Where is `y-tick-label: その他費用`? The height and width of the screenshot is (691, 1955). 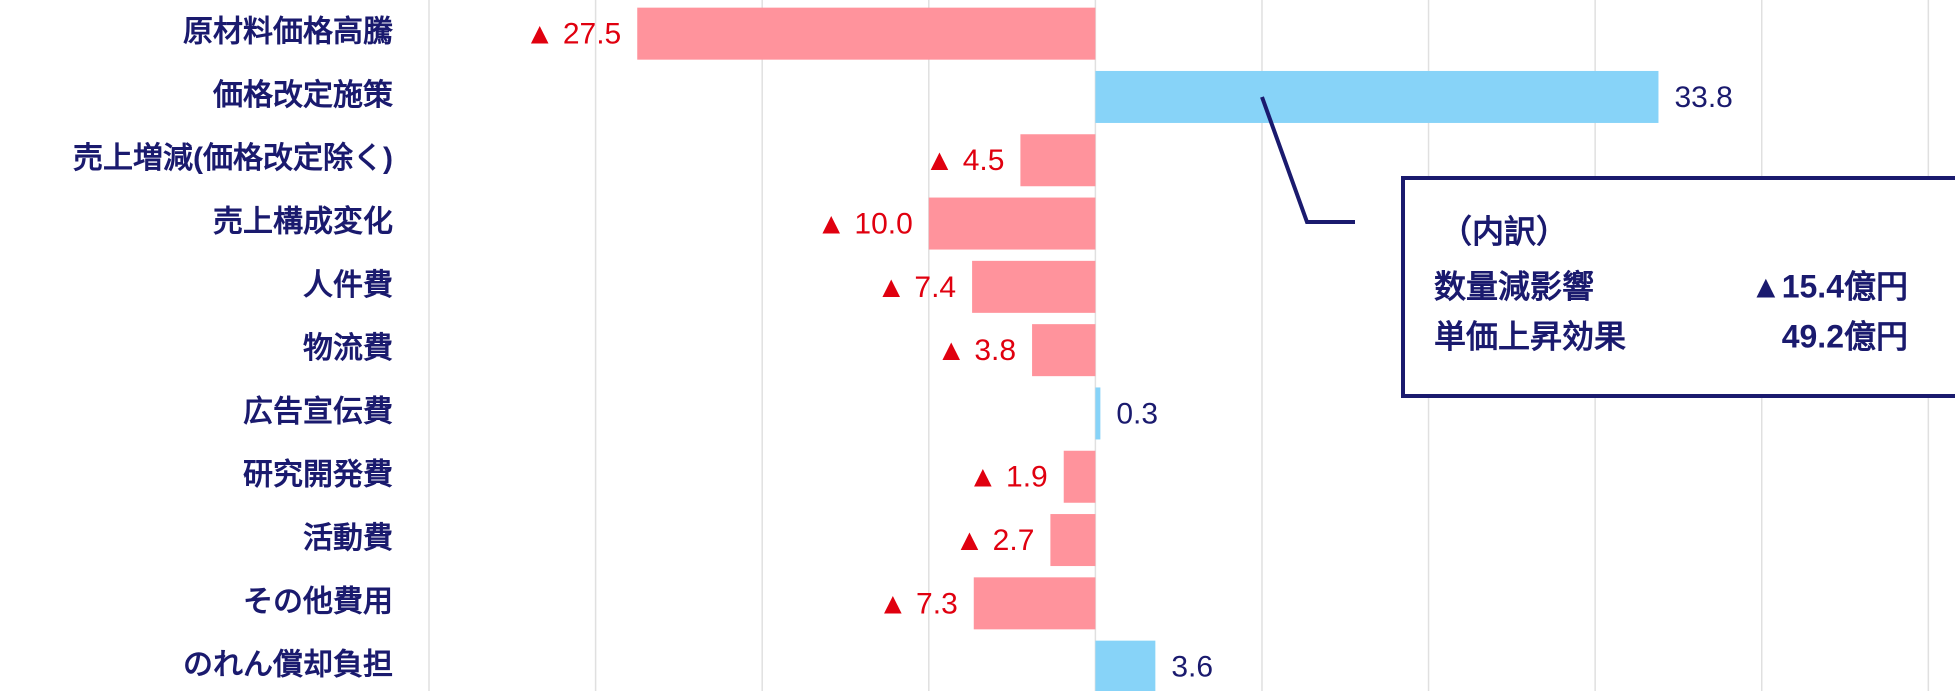 y-tick-label: その他費用 is located at coordinates (318, 601).